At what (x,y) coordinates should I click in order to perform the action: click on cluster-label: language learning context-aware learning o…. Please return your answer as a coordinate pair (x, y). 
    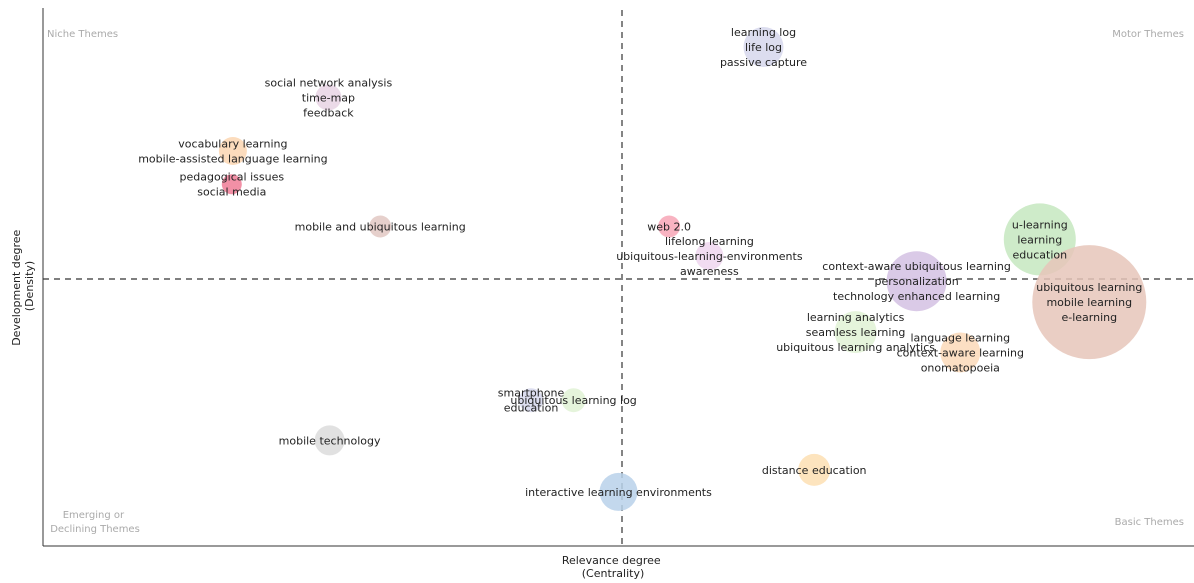
    Looking at the image, I should click on (960, 353).